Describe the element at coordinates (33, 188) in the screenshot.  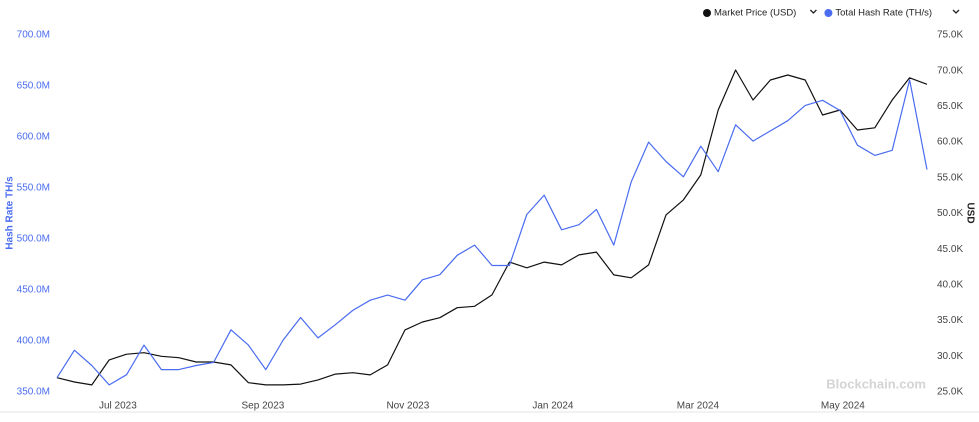
I see `y-tick-label: 550.0M` at that location.